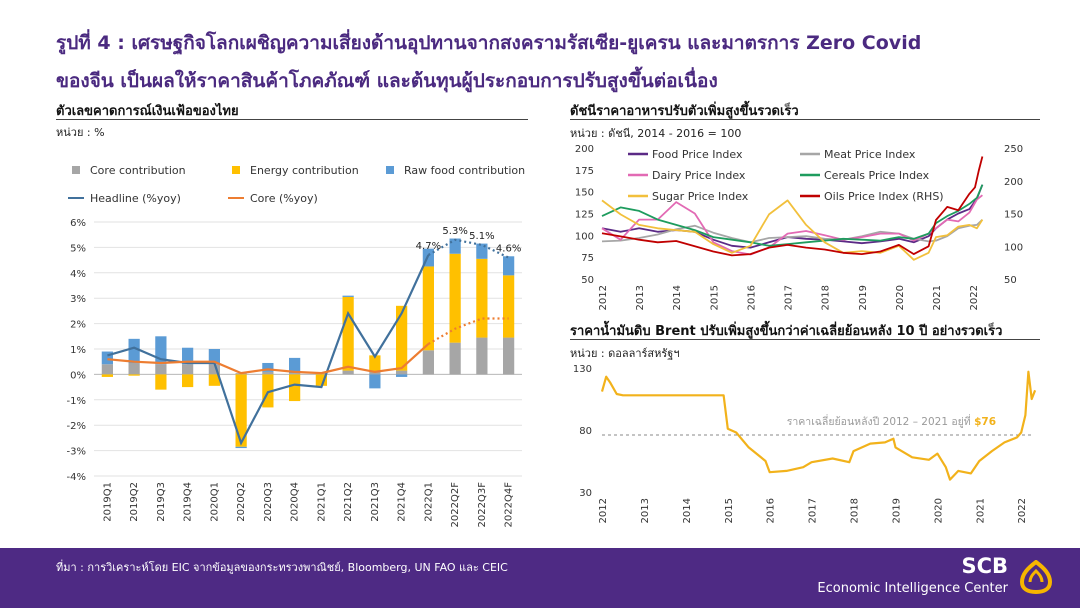  Describe the element at coordinates (984, 566) in the screenshot. I see `brand-name: SCB` at that location.